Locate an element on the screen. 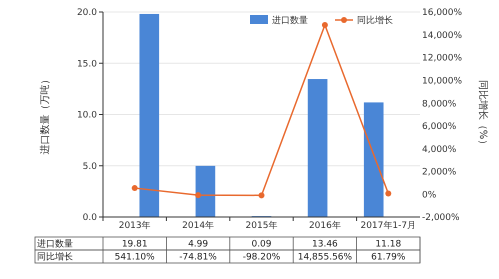  y2-tick-label: 6,000% is located at coordinates (439, 127).